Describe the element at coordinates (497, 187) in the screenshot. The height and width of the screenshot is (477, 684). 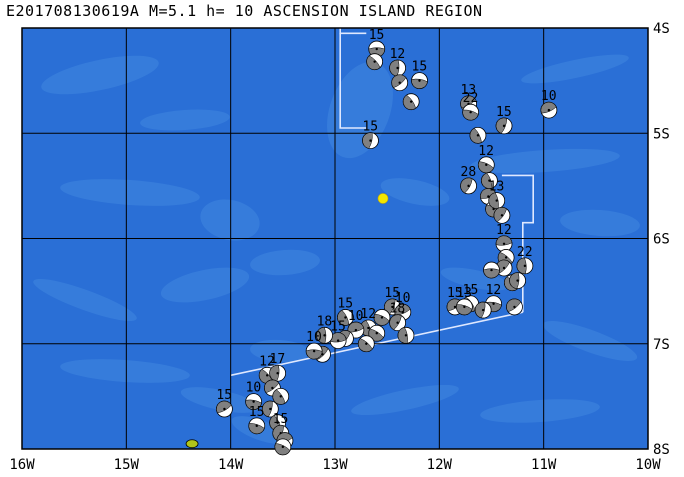
I see `depth-label: 13` at that location.